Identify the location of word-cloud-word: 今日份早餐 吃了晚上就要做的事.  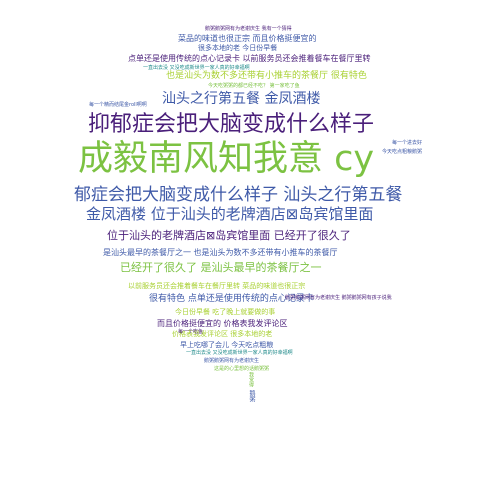
(225, 312).